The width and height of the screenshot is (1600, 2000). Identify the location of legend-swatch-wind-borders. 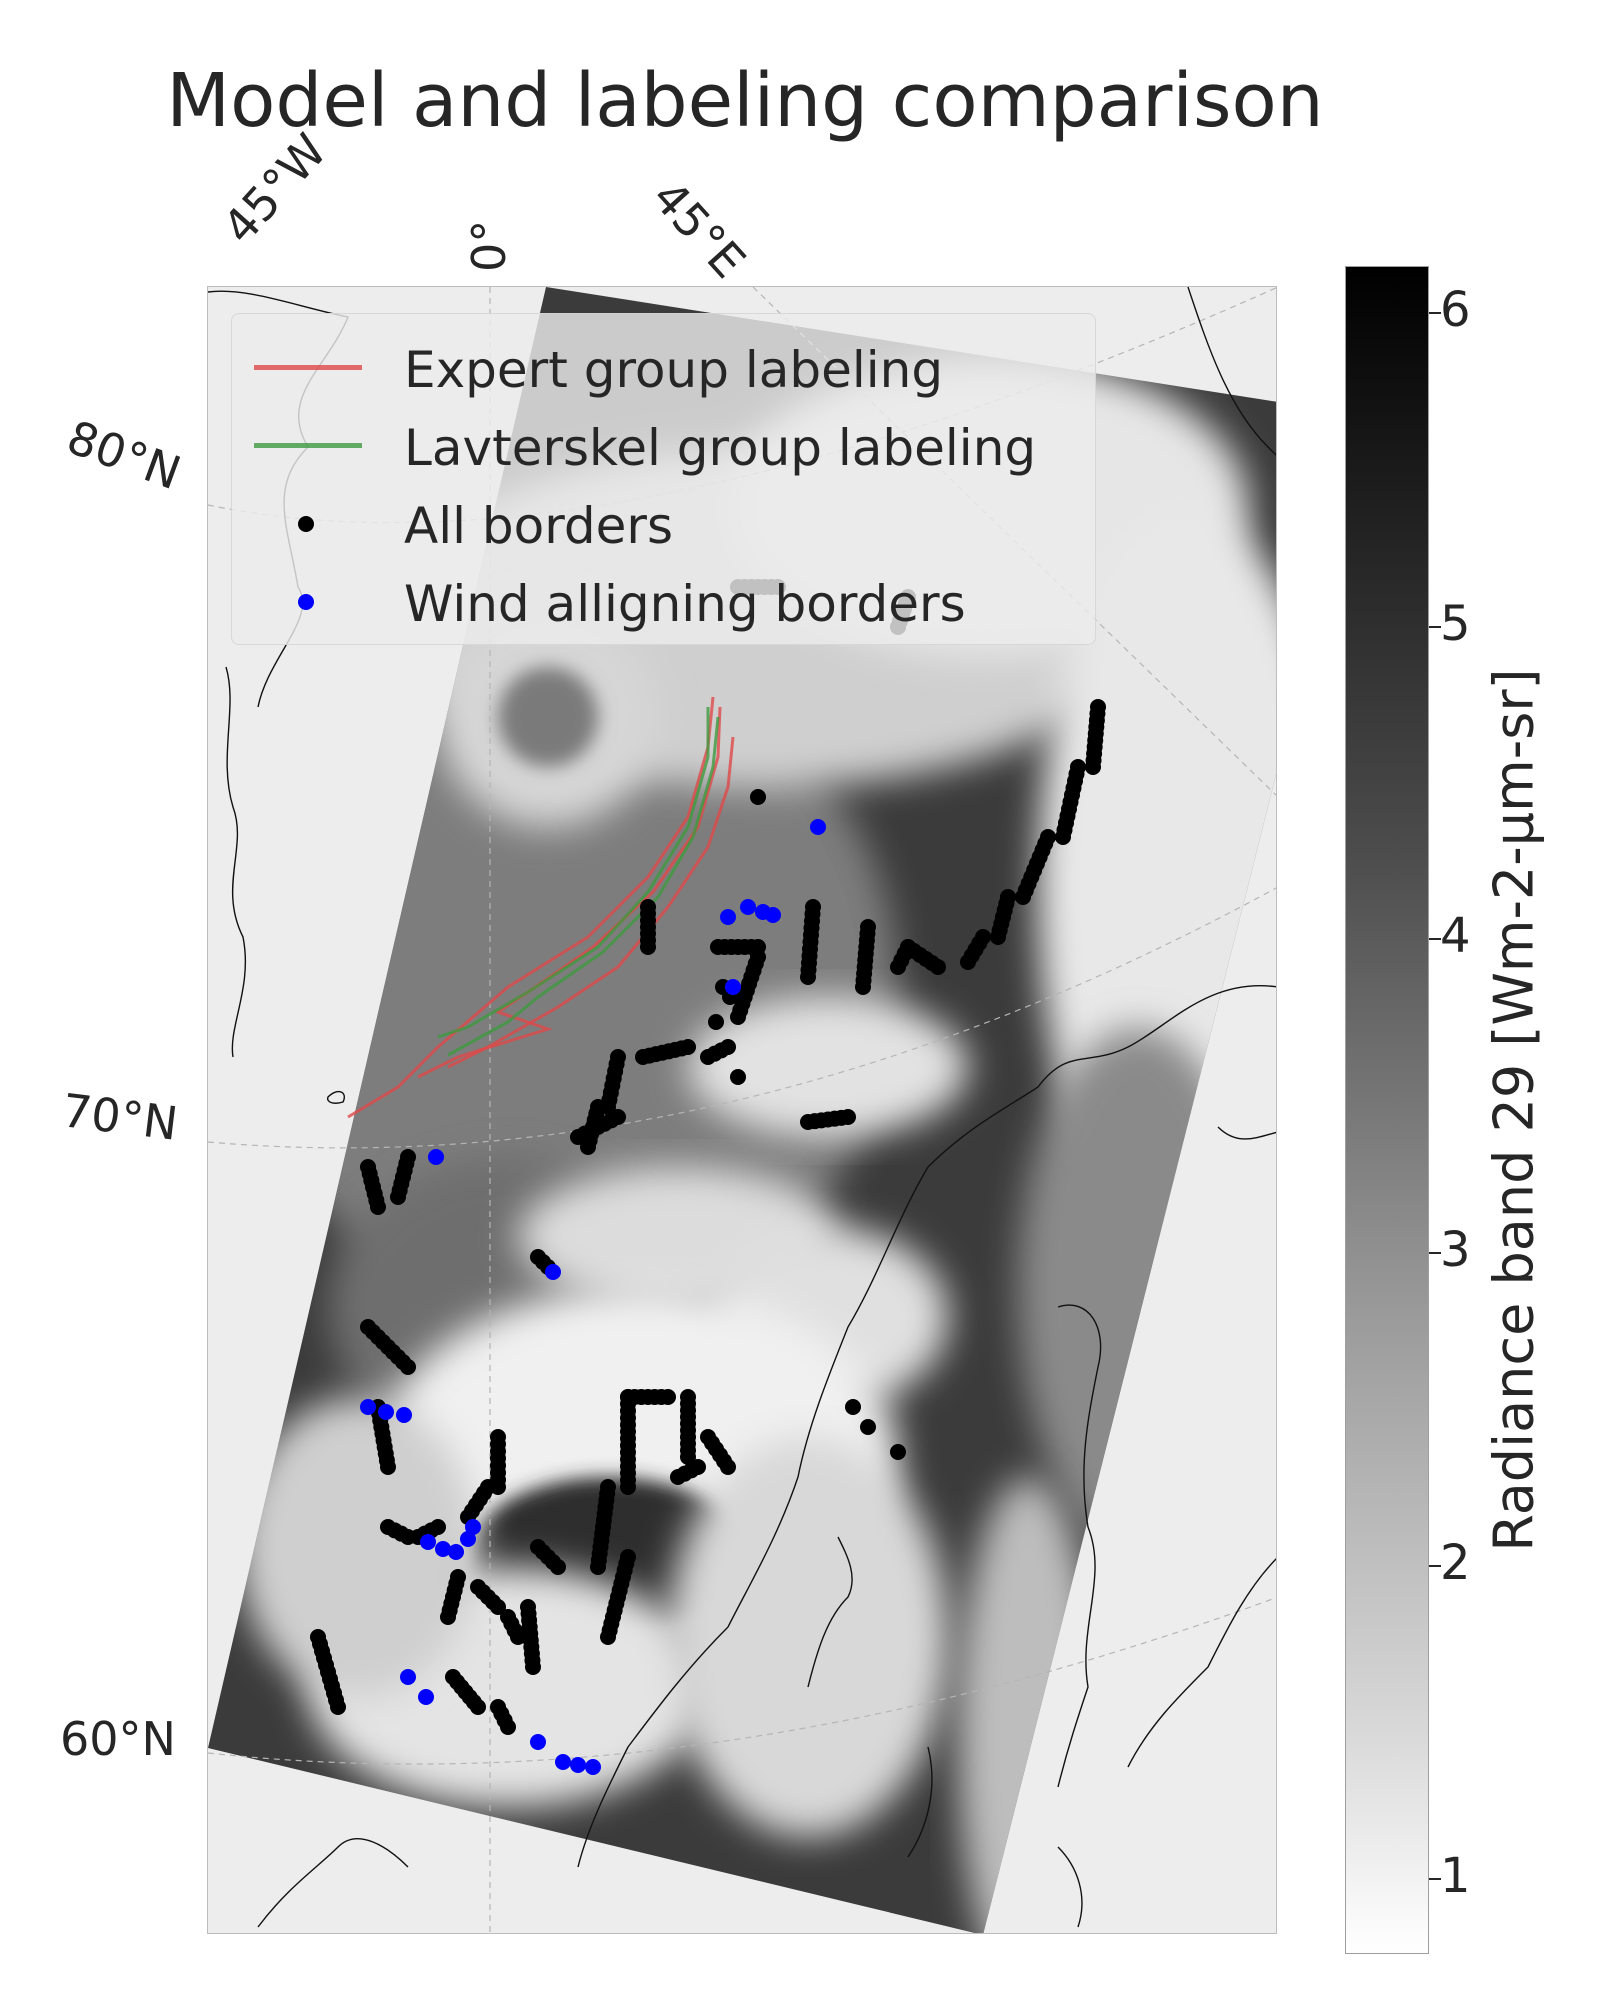
(306, 602).